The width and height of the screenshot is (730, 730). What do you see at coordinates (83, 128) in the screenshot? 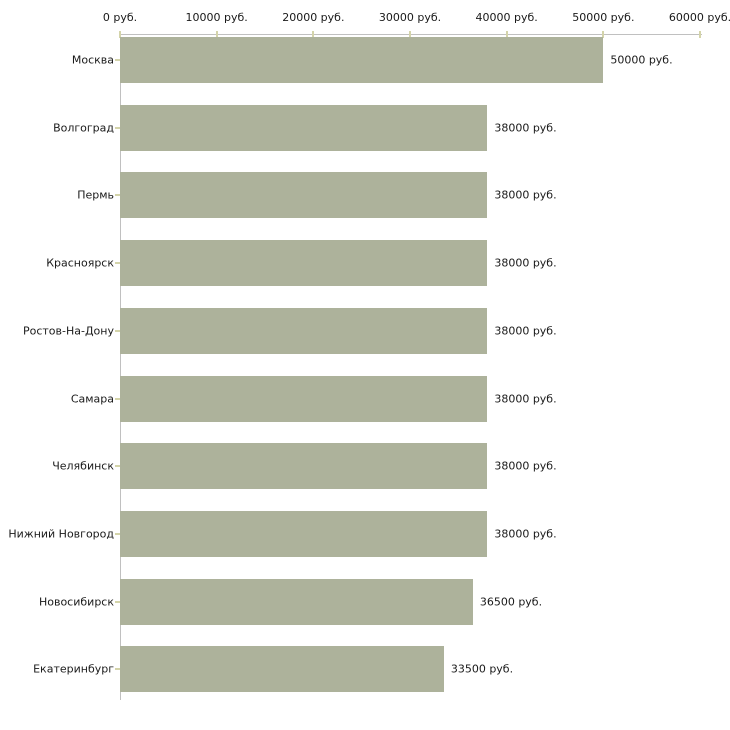
I see `category-label: Волгоград` at bounding box center [83, 128].